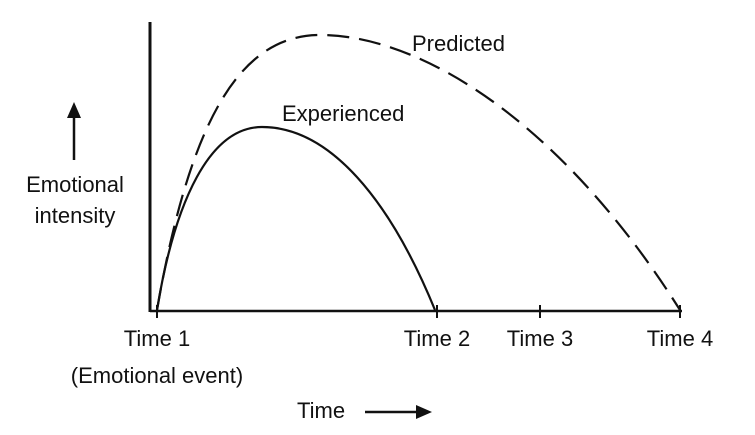 The image size is (755, 435). I want to click on x-label: Time 4, so click(680, 338).